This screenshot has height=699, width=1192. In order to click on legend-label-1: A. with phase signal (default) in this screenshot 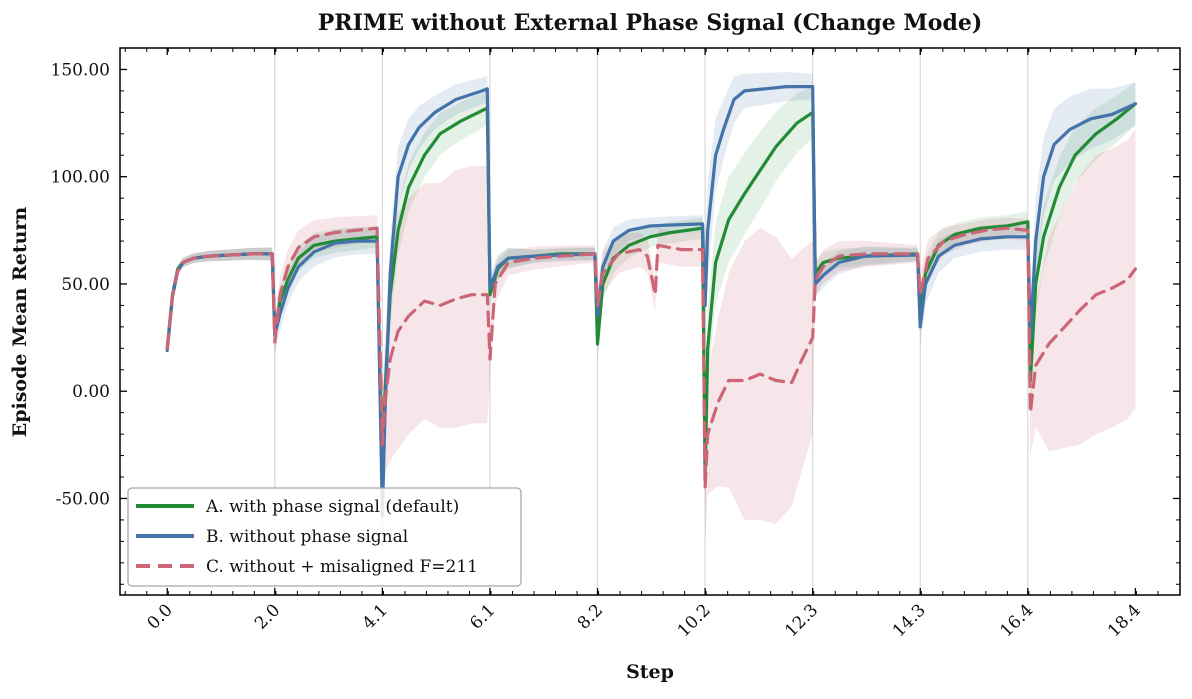, I will do `click(332, 507)`.